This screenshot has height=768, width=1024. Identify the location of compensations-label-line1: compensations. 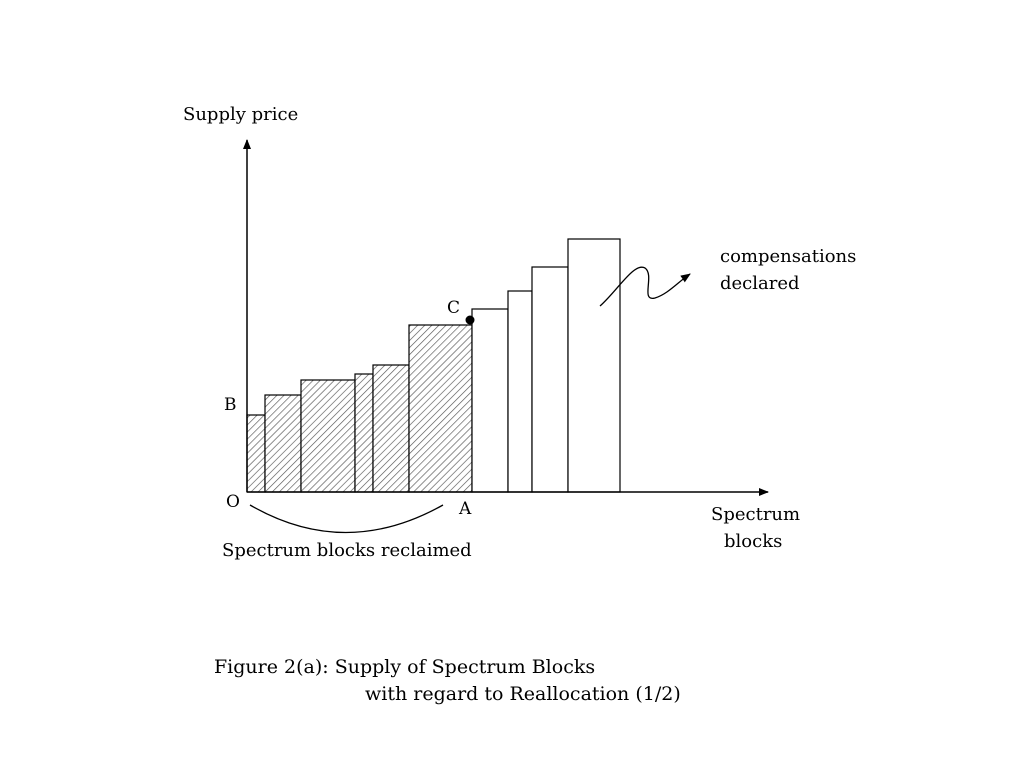
(788, 256).